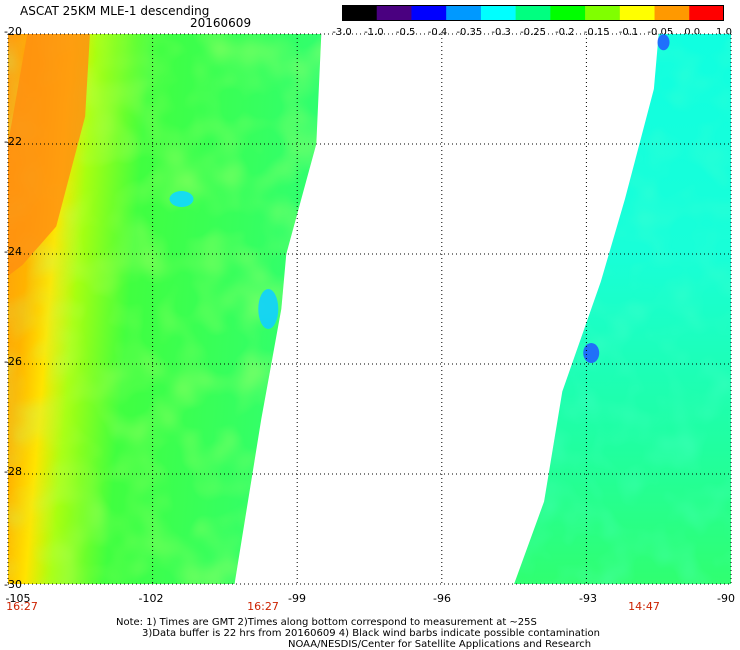 This screenshot has width=740, height=650. What do you see at coordinates (13, 31) in the screenshot?
I see `lat-label: -20` at bounding box center [13, 31].